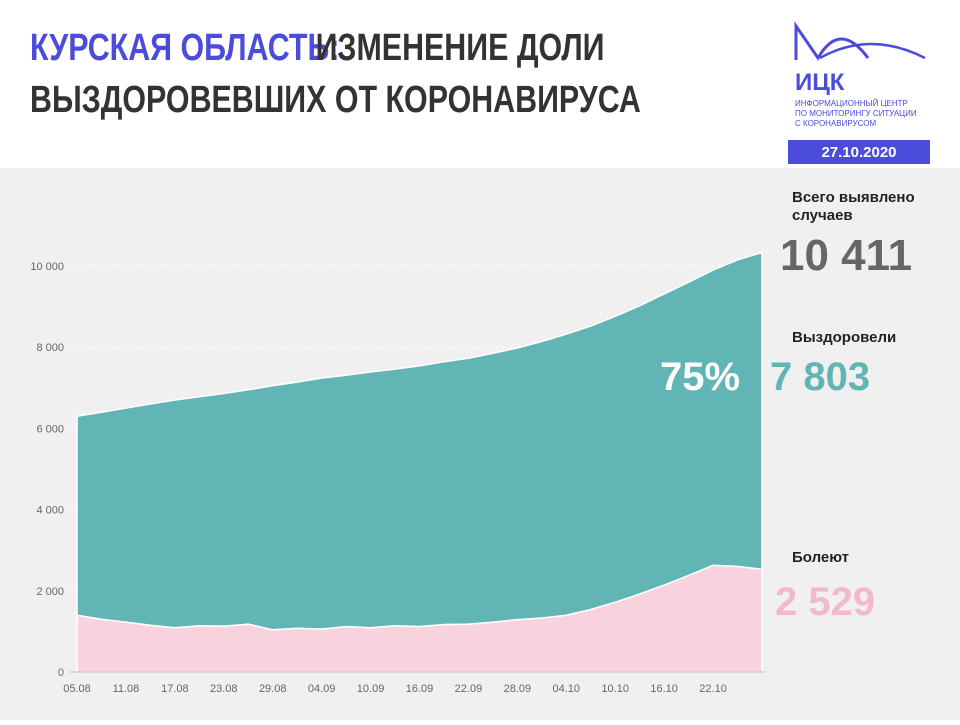 The height and width of the screenshot is (725, 960). What do you see at coordinates (371, 689) in the screenshot?
I see `x-tick-label: 10.09` at bounding box center [371, 689].